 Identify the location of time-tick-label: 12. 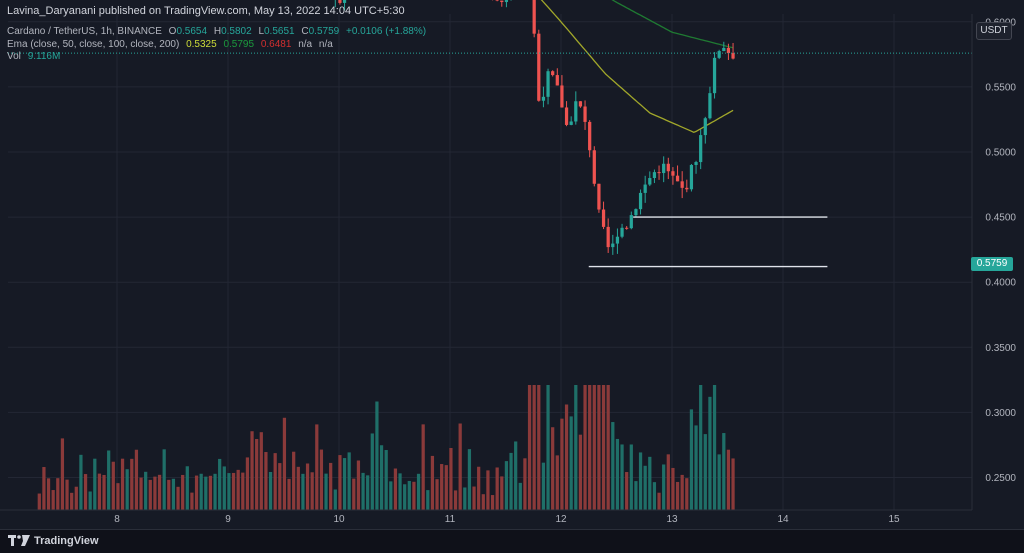
(561, 519).